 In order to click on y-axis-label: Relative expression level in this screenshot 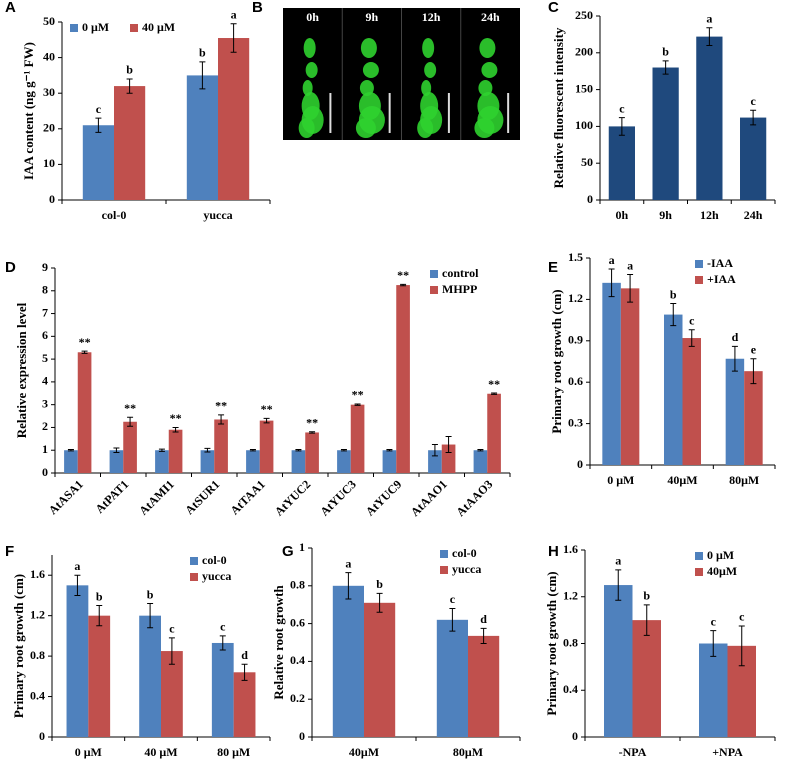, I will do `click(21, 370)`.